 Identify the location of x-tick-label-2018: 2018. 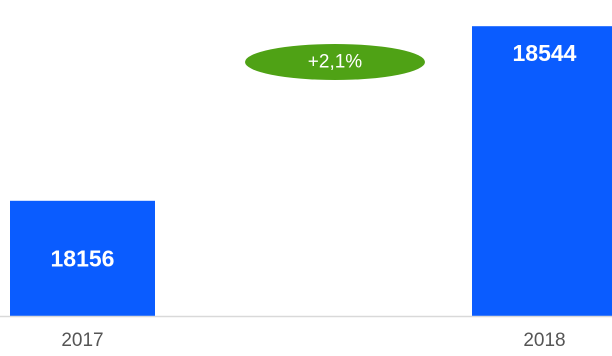
(544, 340).